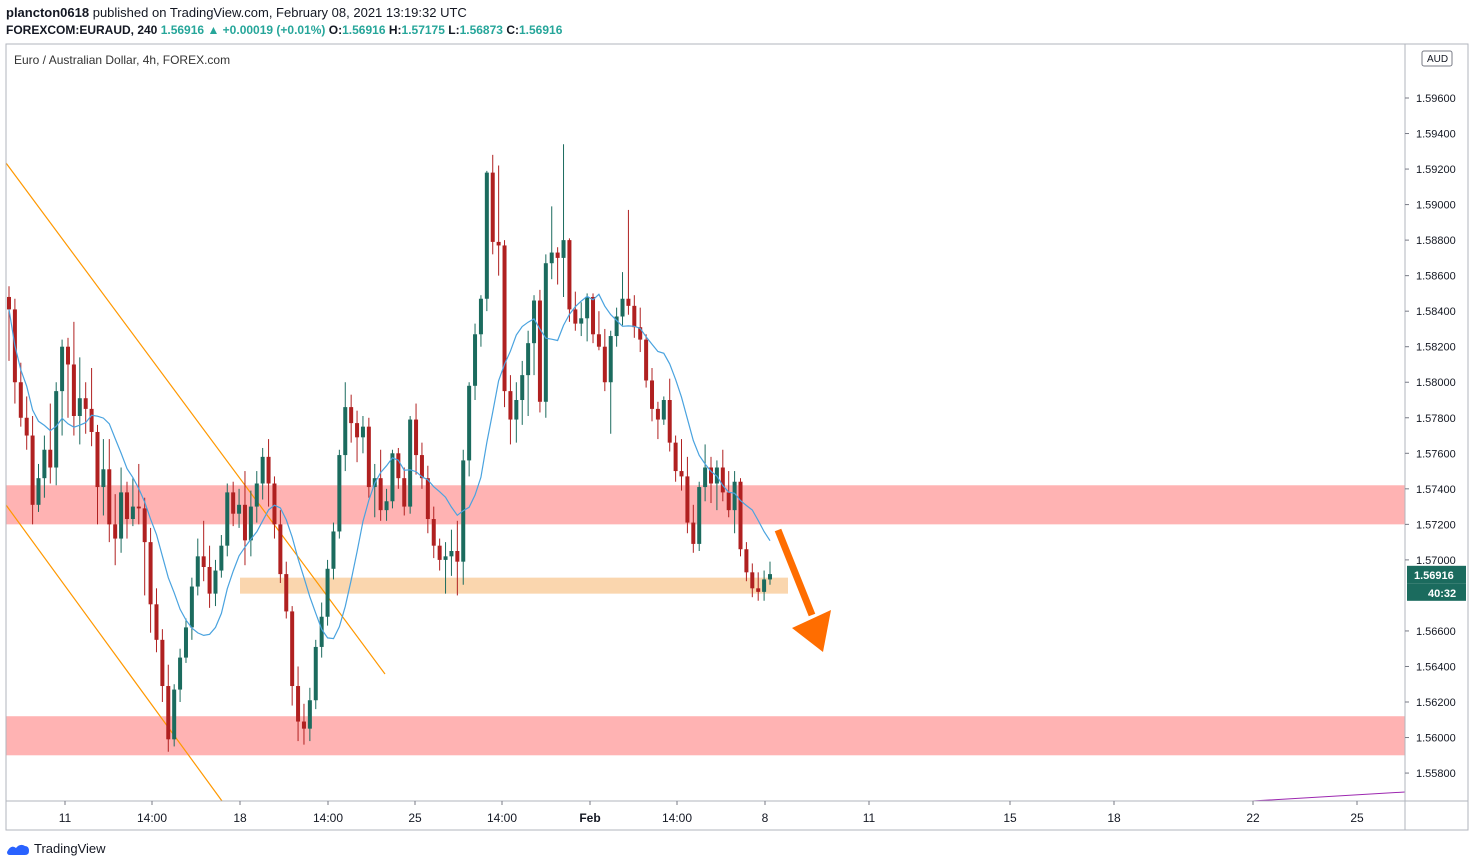  What do you see at coordinates (705, 736) in the screenshot?
I see `resistance-zone` at bounding box center [705, 736].